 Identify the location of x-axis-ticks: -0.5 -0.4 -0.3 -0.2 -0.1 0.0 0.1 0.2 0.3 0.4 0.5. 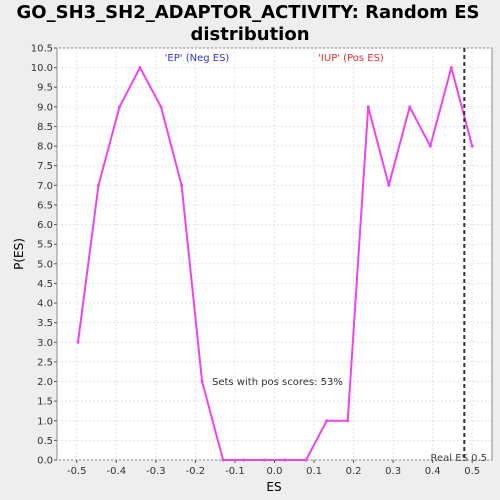
(273, 468).